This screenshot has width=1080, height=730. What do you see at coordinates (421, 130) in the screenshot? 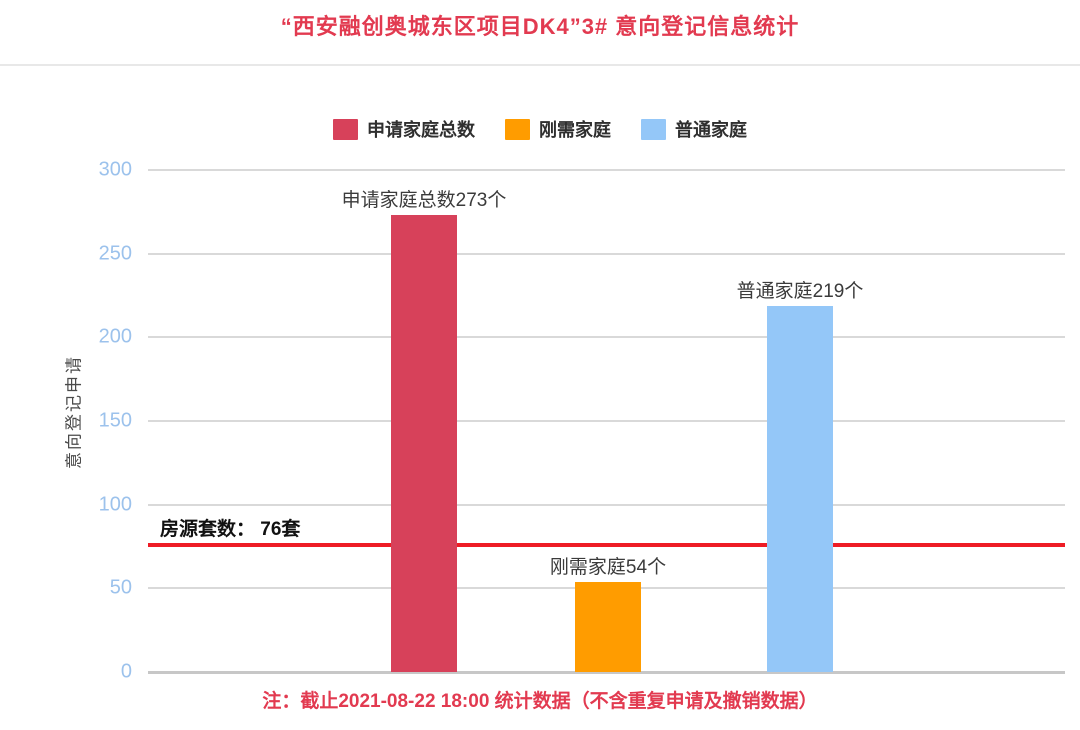
I see `legend-label-total: 申请家庭总数` at bounding box center [421, 130].